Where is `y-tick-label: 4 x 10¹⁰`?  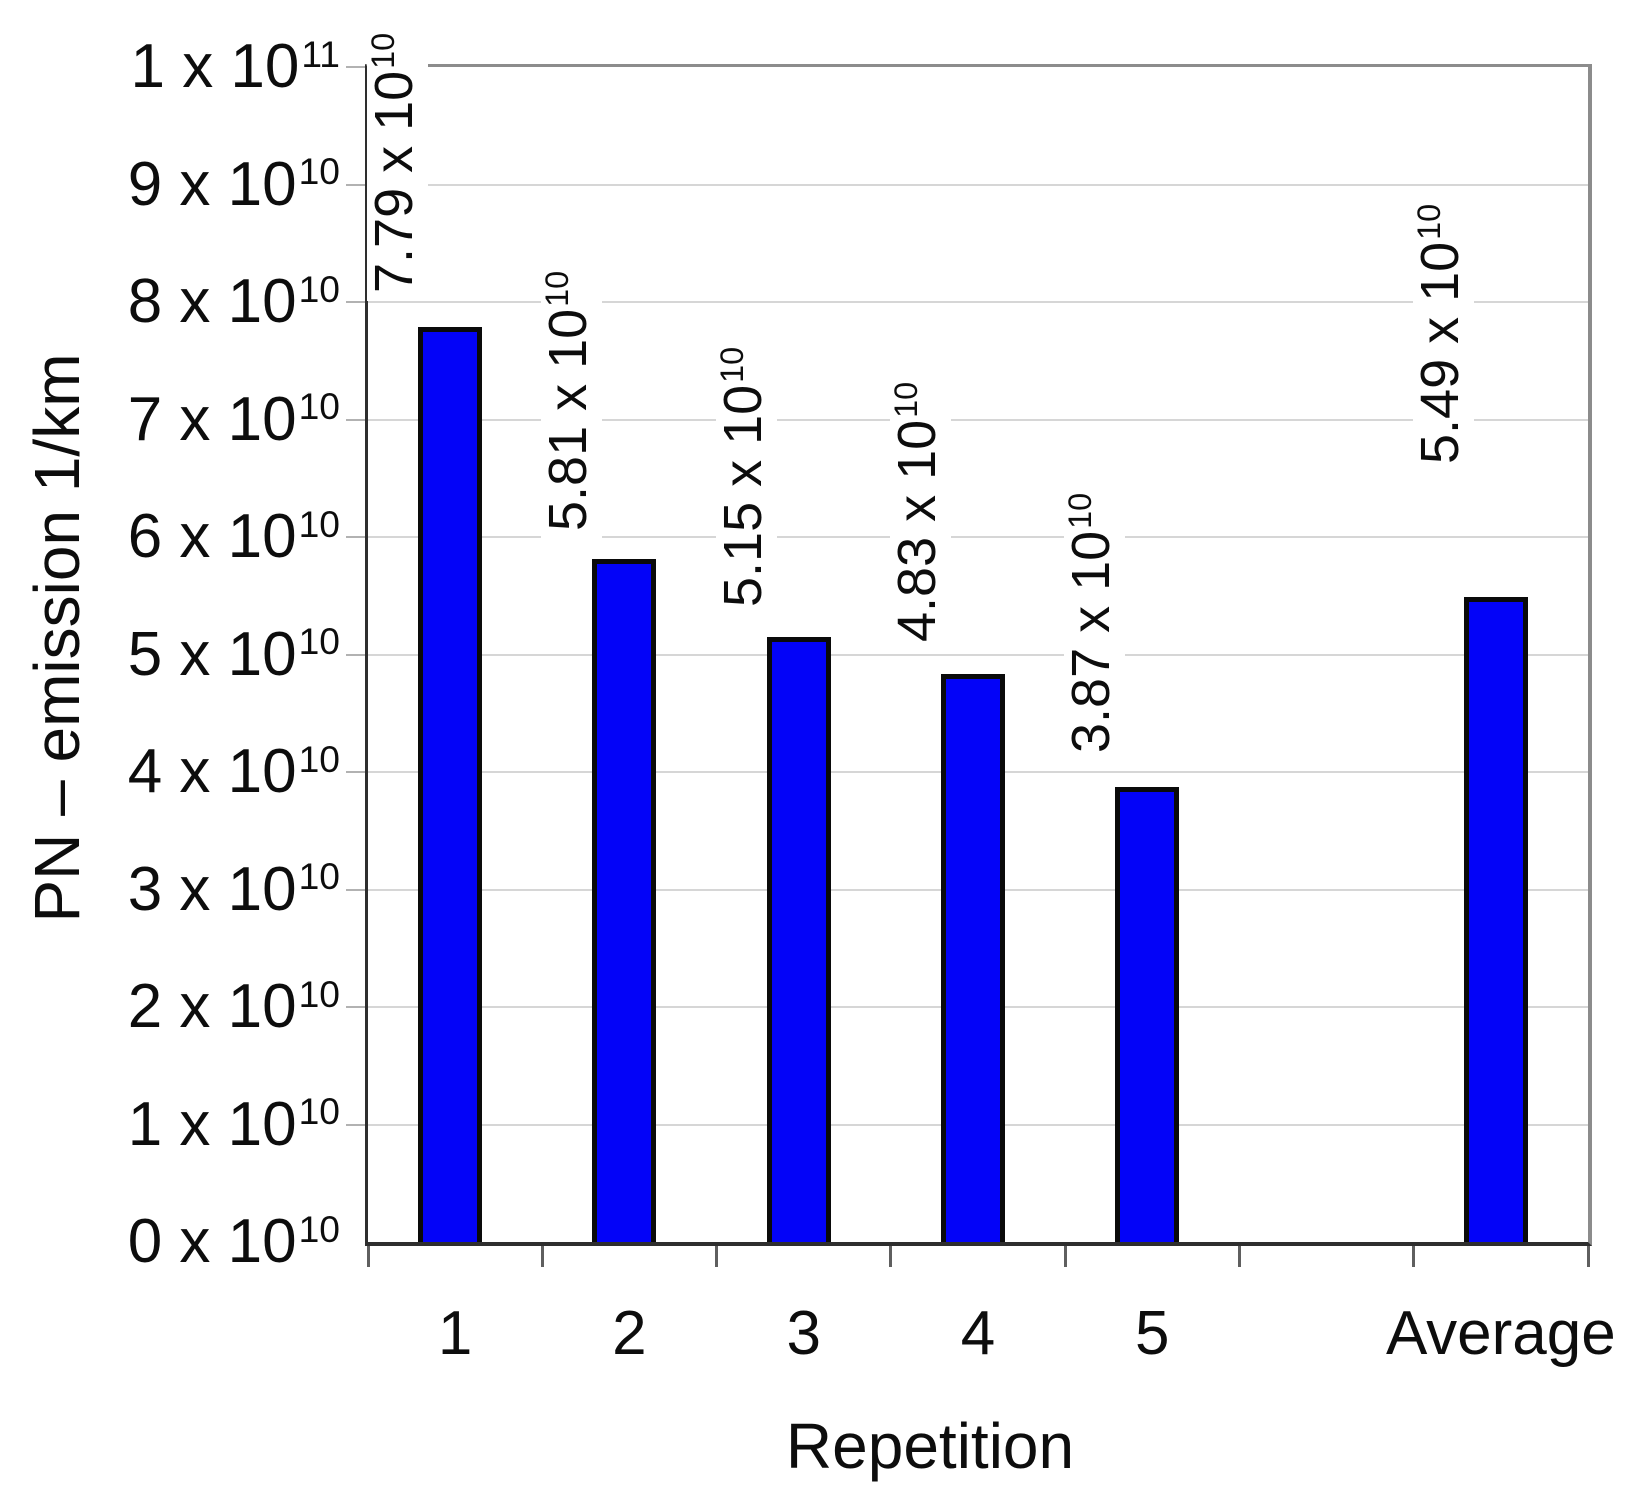
y-tick-label: 4 x 10¹⁰ is located at coordinates (233, 771).